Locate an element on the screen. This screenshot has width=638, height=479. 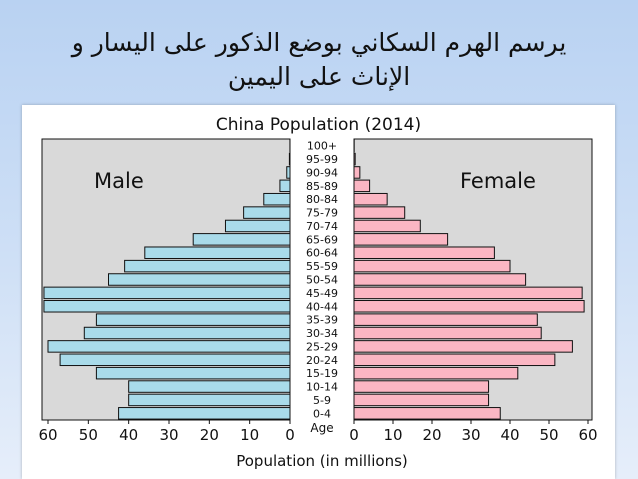
age-group-label: 35-39 is located at coordinates (322, 320).